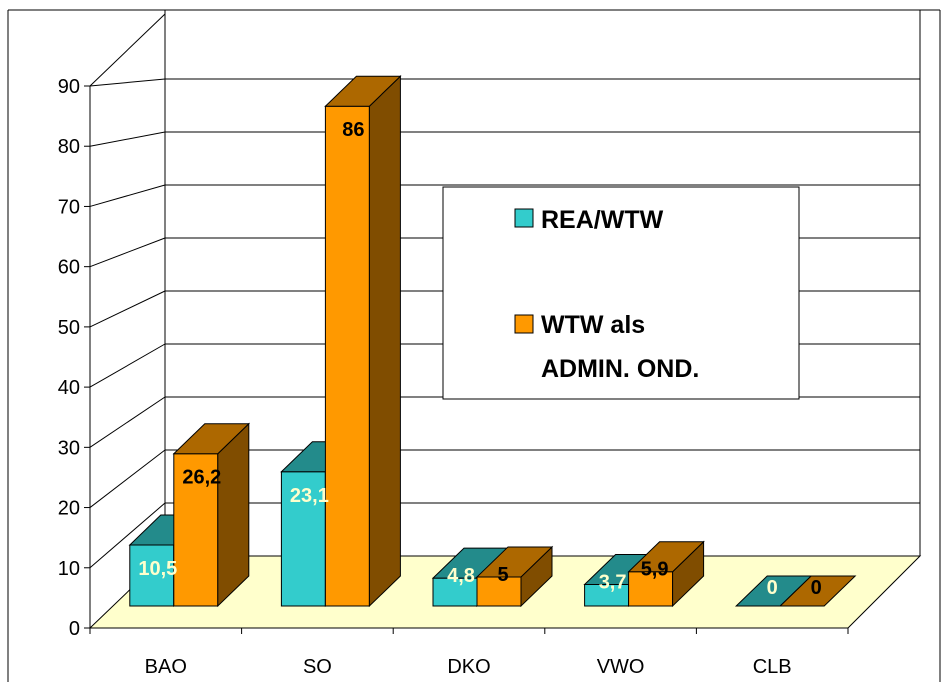  Describe the element at coordinates (655, 570) in the screenshot. I see `data-label-vwo-series-2: 5,9` at that location.